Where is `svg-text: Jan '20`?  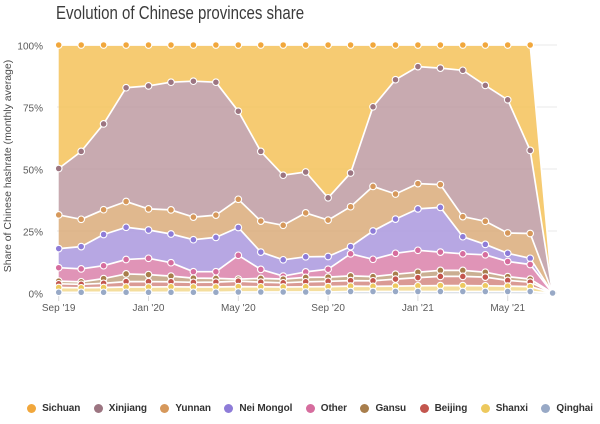
svg-text: Jan '20 is located at coordinates (149, 308).